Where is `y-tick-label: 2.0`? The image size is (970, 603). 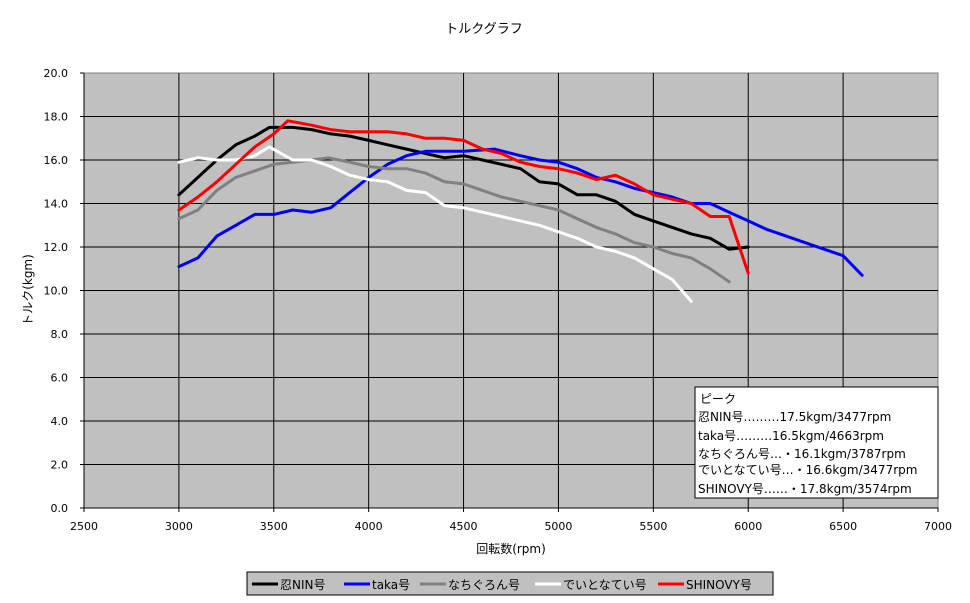
y-tick-label: 2.0 is located at coordinates (60, 465).